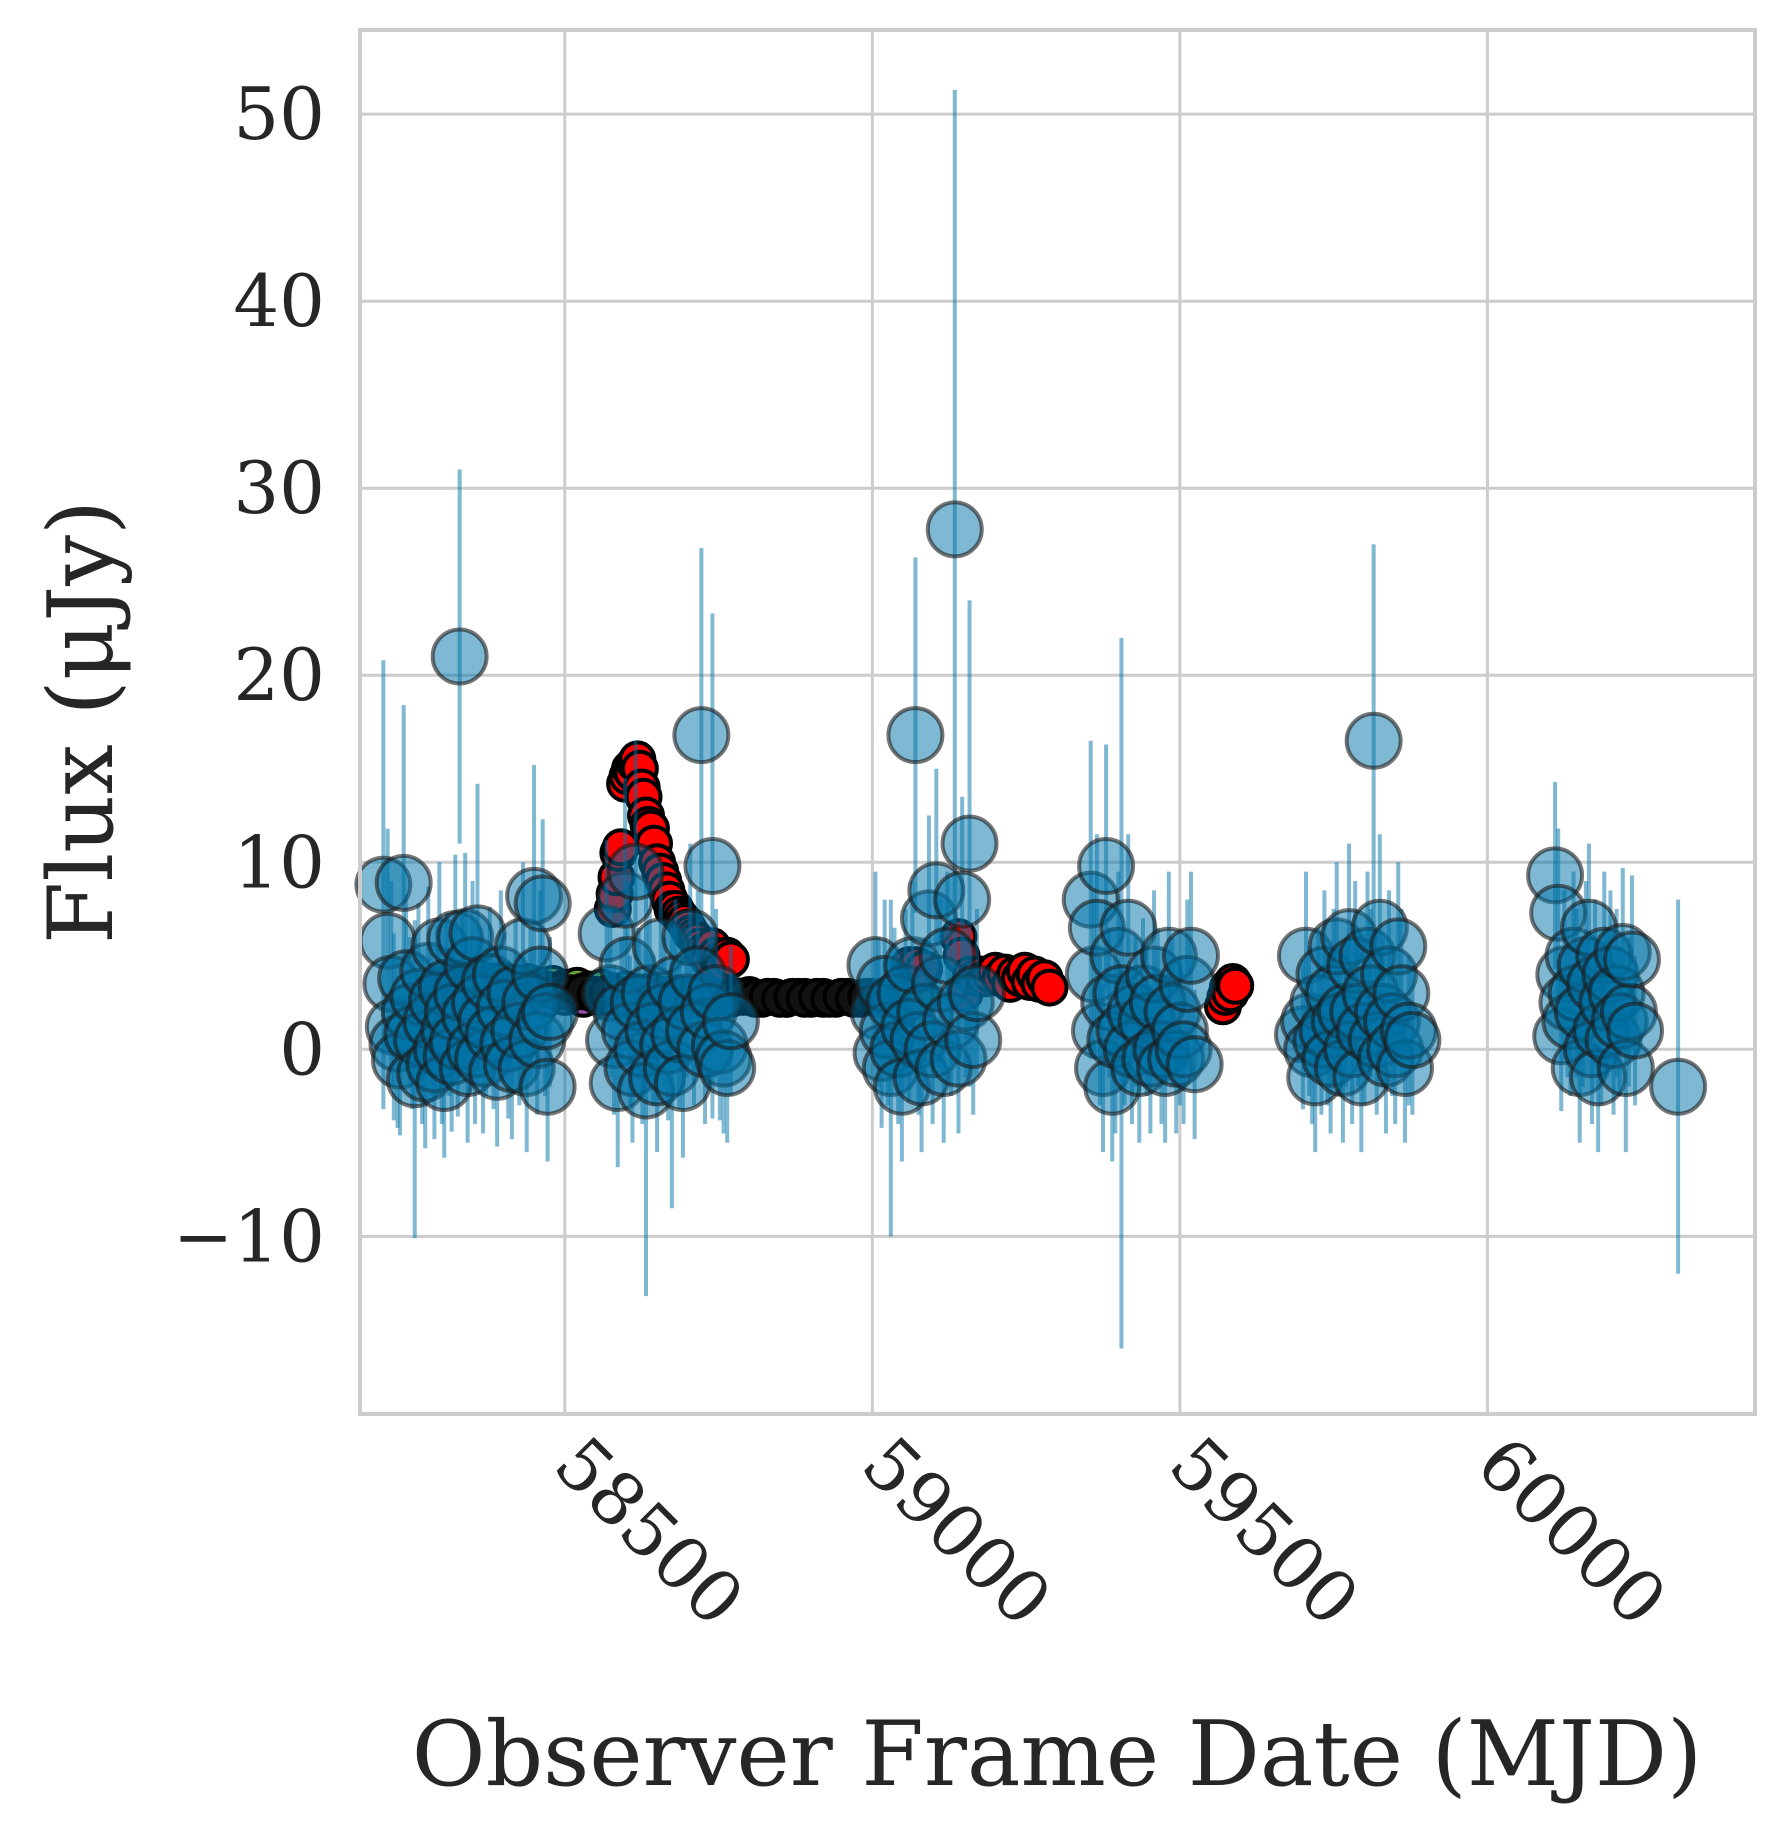 This screenshot has height=1837, width=1783. I want to click on y-tick-label: 50, so click(279, 114).